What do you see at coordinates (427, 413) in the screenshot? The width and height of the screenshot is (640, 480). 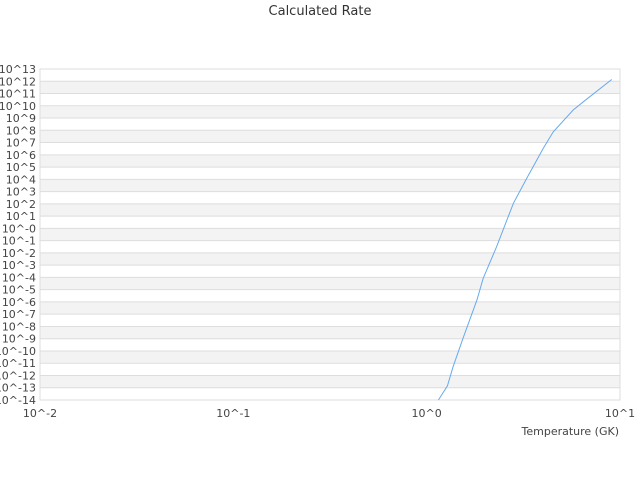 I see `x-tick-label: 10^0` at bounding box center [427, 413].